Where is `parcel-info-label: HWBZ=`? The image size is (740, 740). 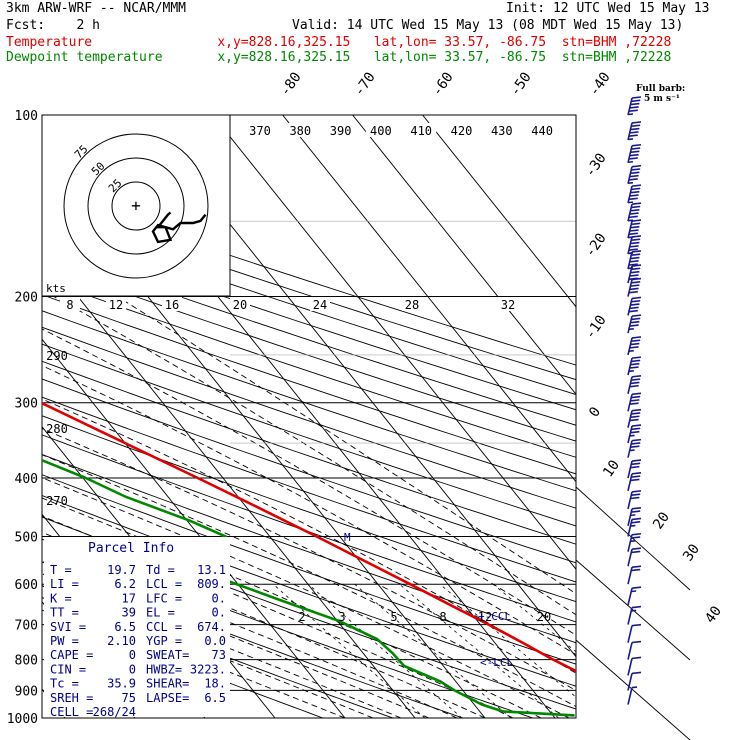 parcel-info-label: HWBZ= is located at coordinates (164, 669).